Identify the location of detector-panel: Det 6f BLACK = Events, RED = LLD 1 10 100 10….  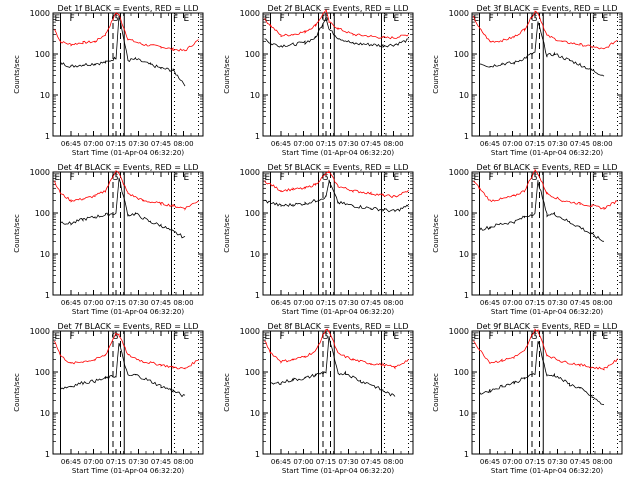
(527, 239).